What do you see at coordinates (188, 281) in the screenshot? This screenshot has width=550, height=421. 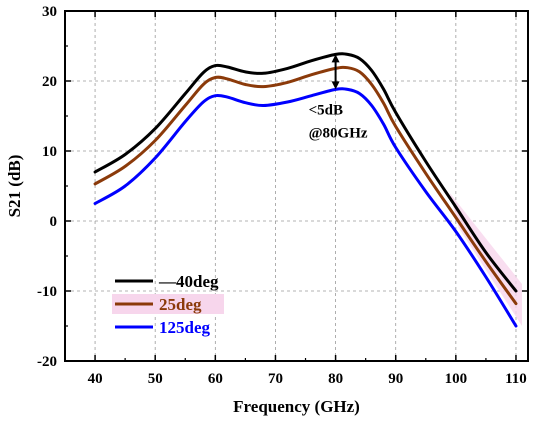 I see `legend-label-0: —40deg` at bounding box center [188, 281].